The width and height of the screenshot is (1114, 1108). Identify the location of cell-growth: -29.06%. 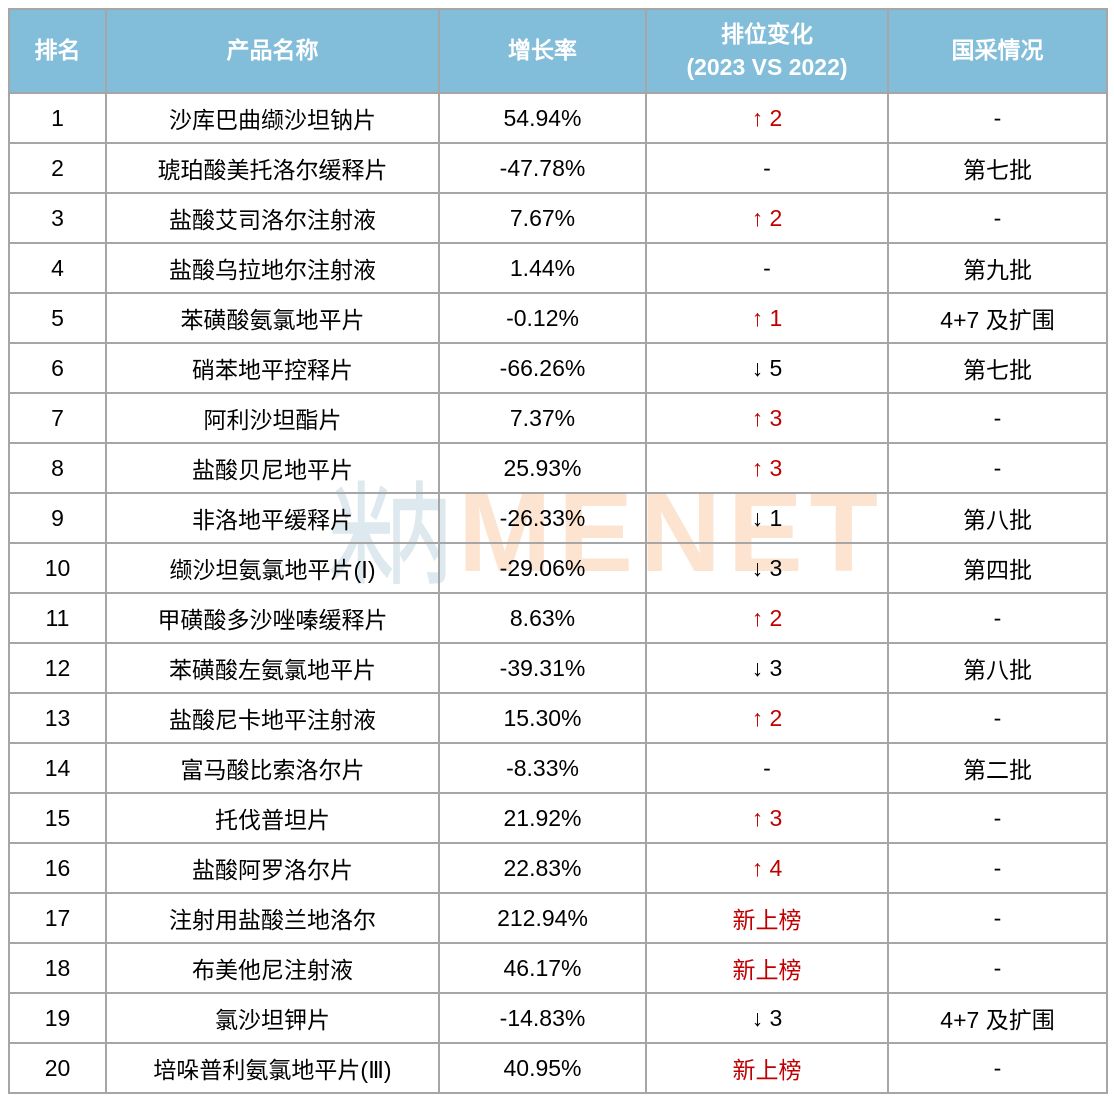
(542, 568).